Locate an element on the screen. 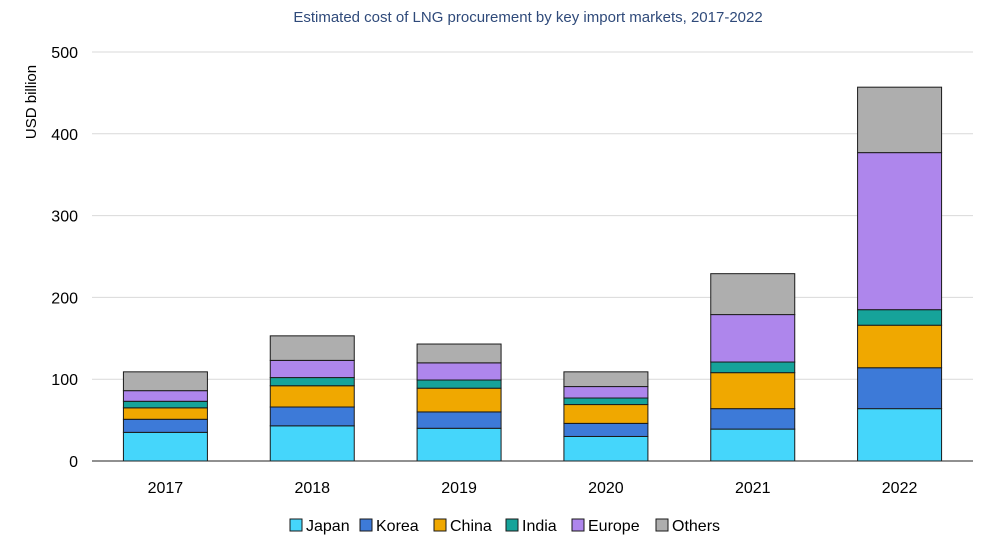  y-axis-label: USD billion is located at coordinates (31, 102).